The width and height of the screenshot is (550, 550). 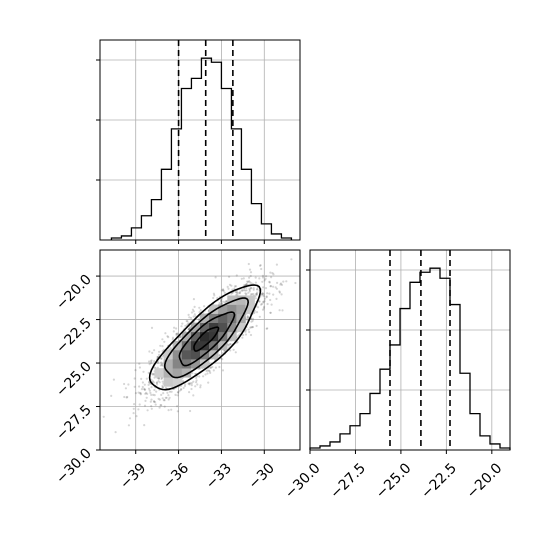 What do you see at coordinates (410, 350) in the screenshot?
I see `hist2-frame` at bounding box center [410, 350].